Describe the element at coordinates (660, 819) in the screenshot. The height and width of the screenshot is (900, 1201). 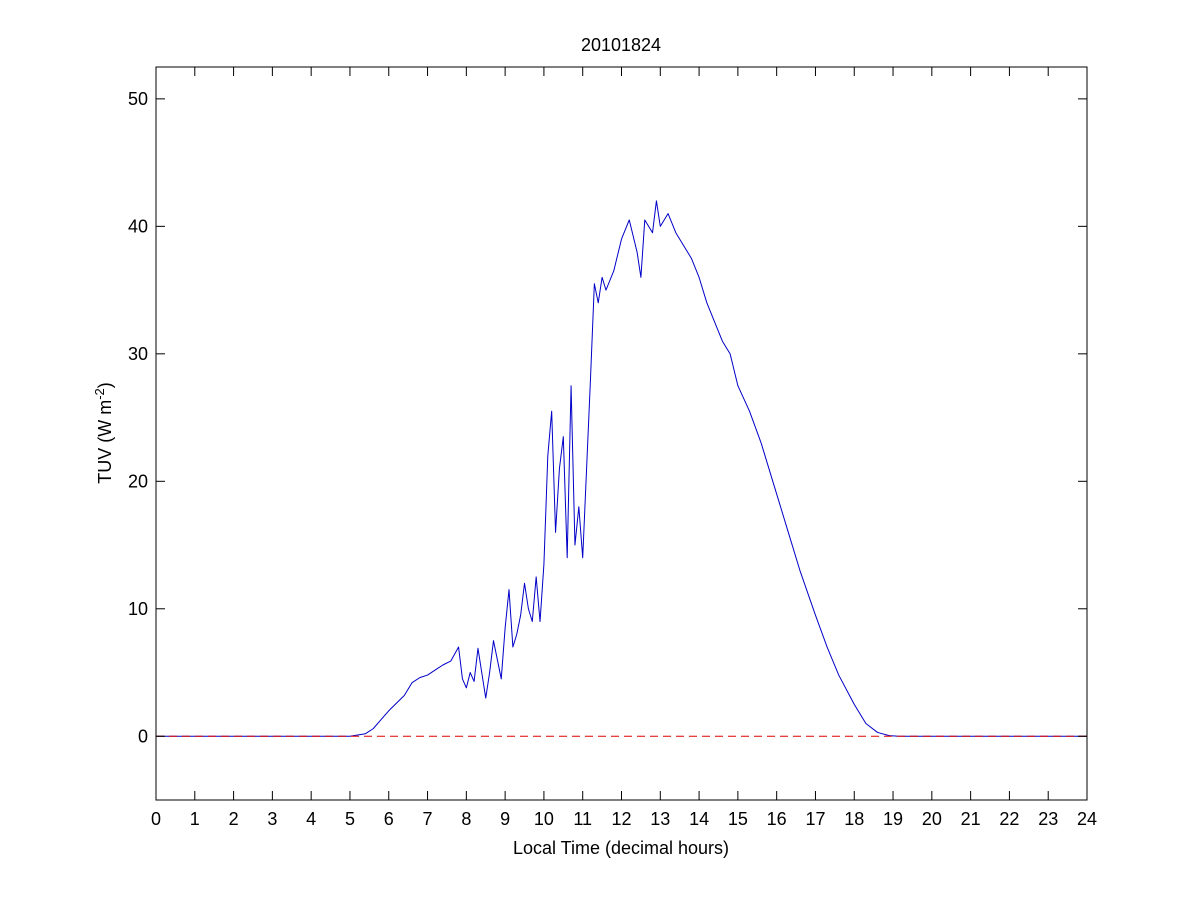
I see `x-tick-label: 13` at that location.